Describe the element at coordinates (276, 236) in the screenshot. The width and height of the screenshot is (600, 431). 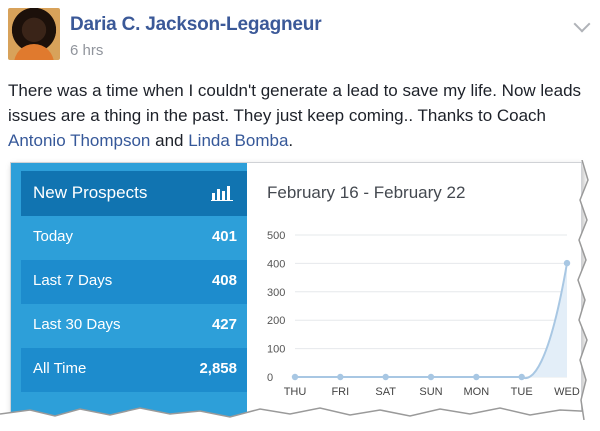
I see `y-tick-label: 500` at that location.